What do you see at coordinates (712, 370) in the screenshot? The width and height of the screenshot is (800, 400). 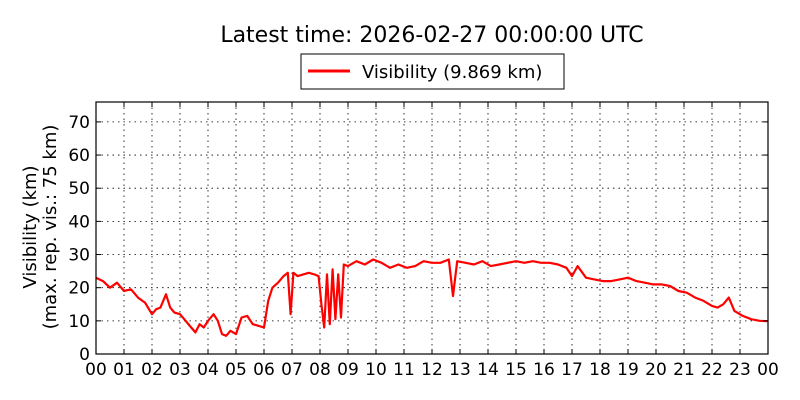 I see `x-tick-label: 22` at bounding box center [712, 370].